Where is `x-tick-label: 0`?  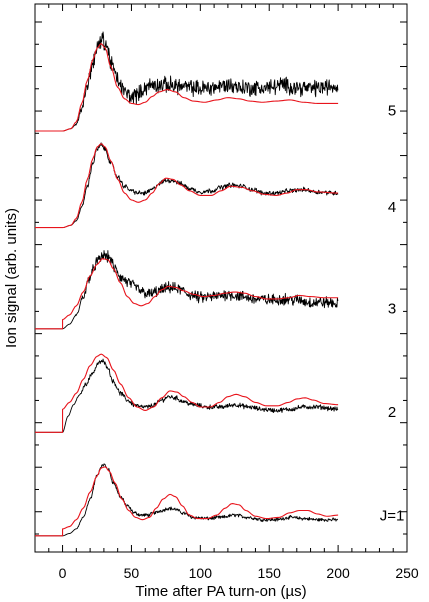
x-tick-label: 0 is located at coordinates (63, 573).